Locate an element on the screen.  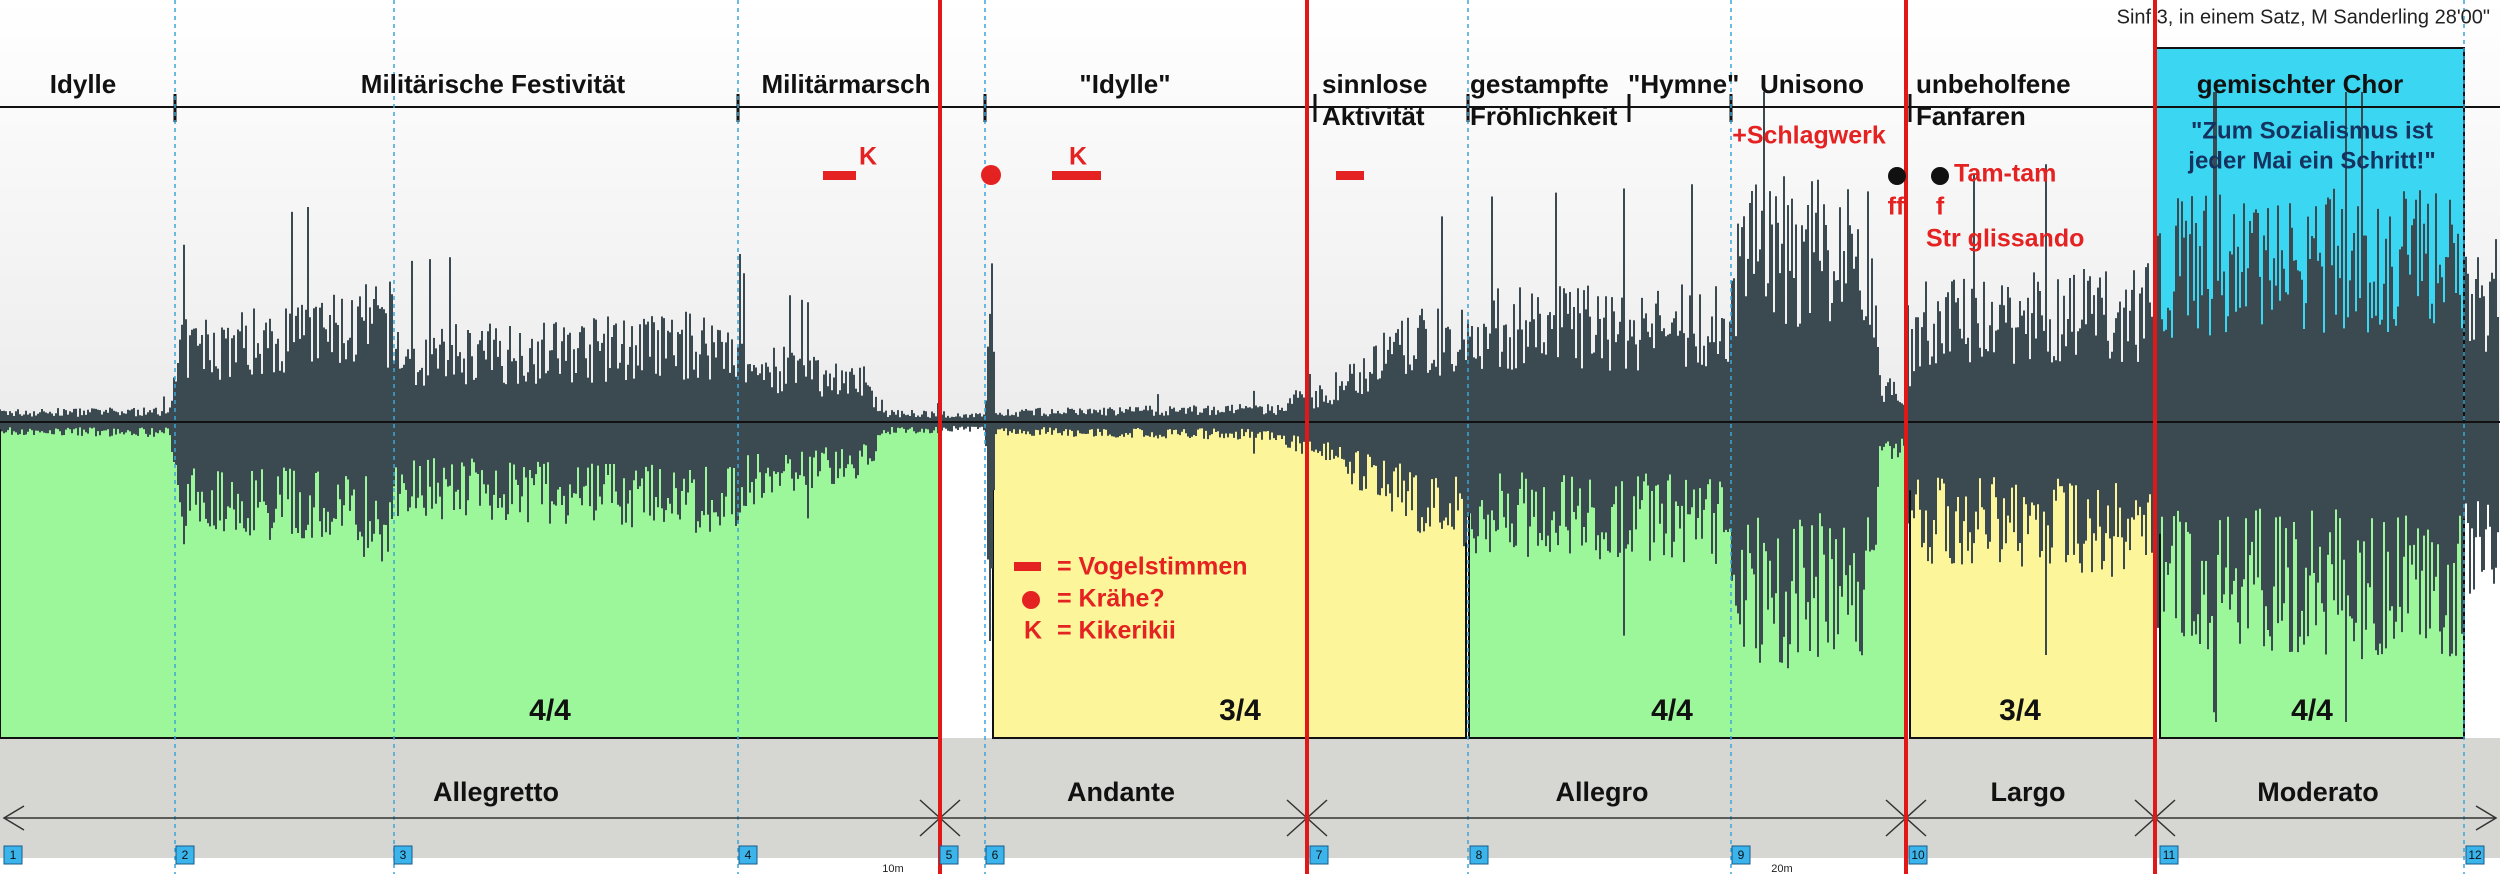
time-label: 10m is located at coordinates (892, 868).